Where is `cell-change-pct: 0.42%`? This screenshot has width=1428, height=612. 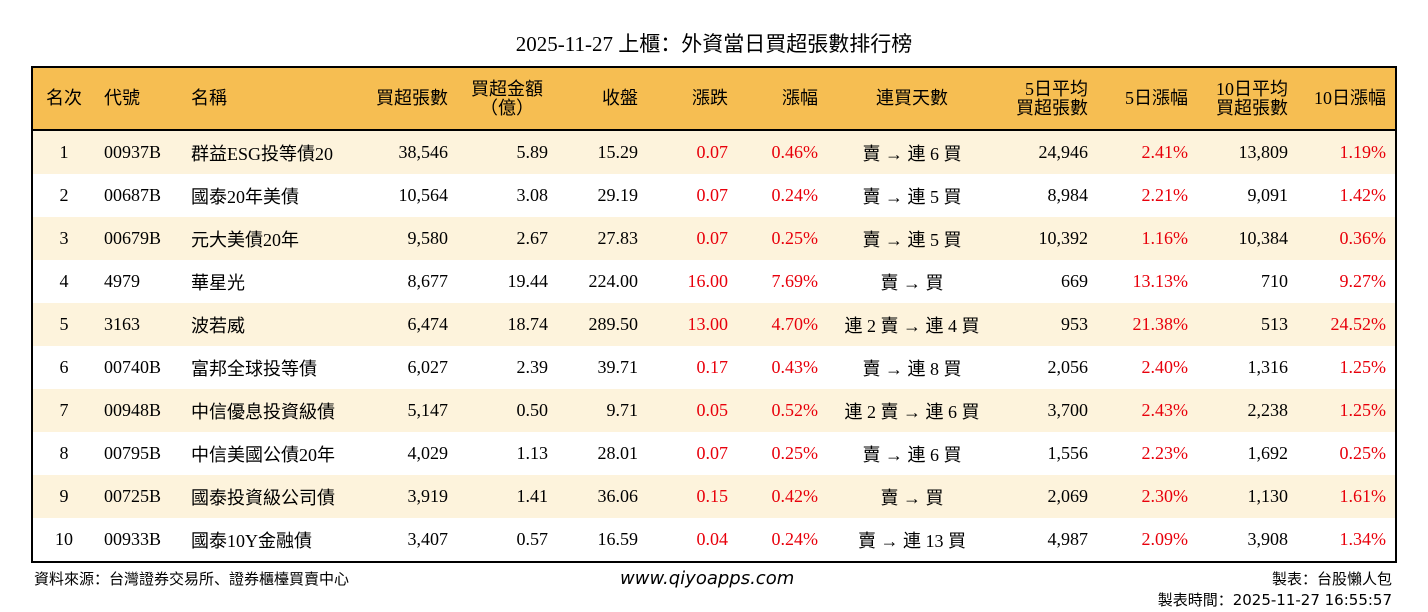
cell-change-pct: 0.42% is located at coordinates (795, 496).